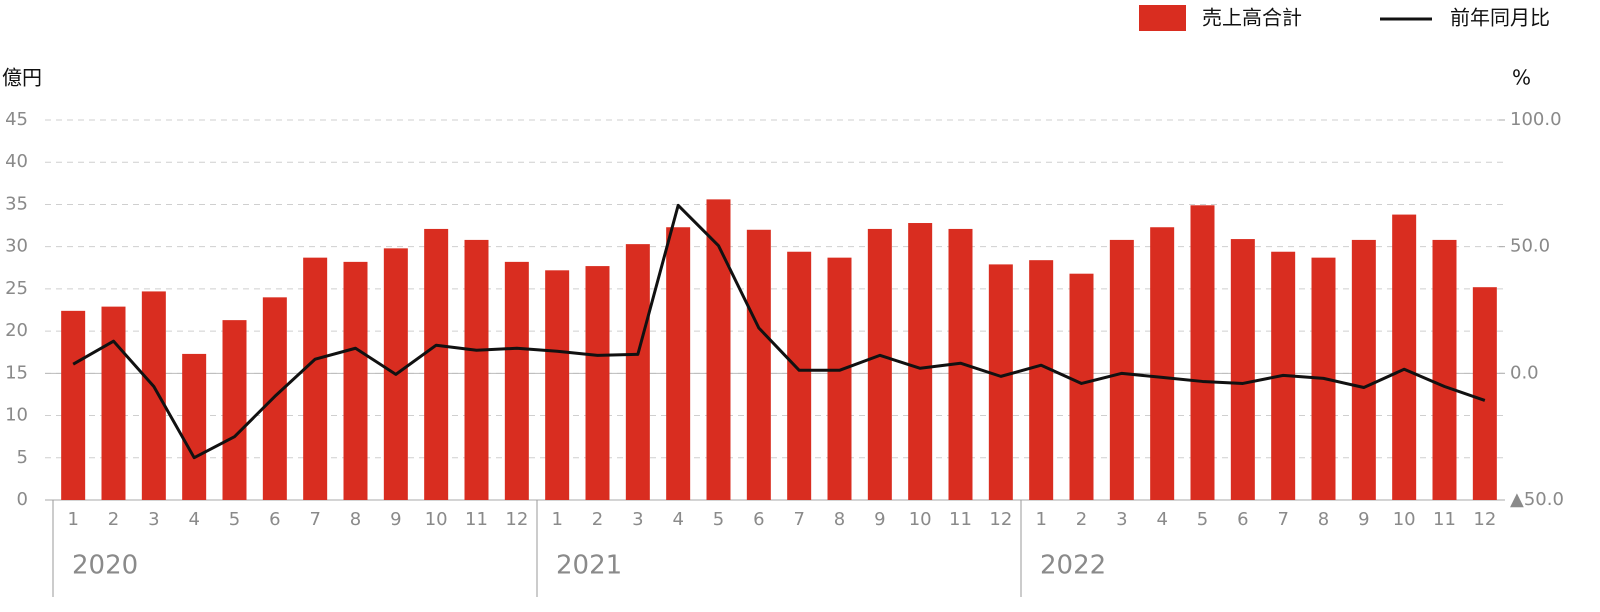  I want to click on year-label: 2022, so click(1073, 566).